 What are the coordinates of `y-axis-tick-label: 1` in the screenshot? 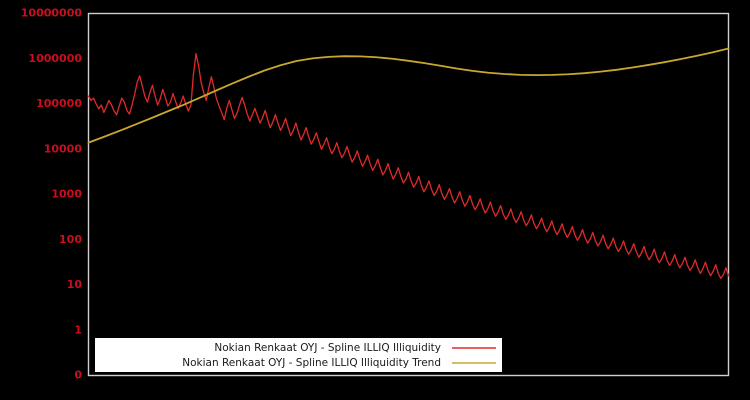 It's located at (78, 329).